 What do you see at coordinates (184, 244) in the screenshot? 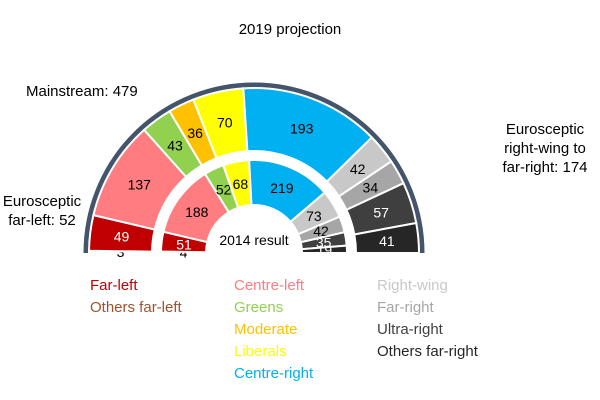
I see `seat-label-2014-far-left: 51` at bounding box center [184, 244].